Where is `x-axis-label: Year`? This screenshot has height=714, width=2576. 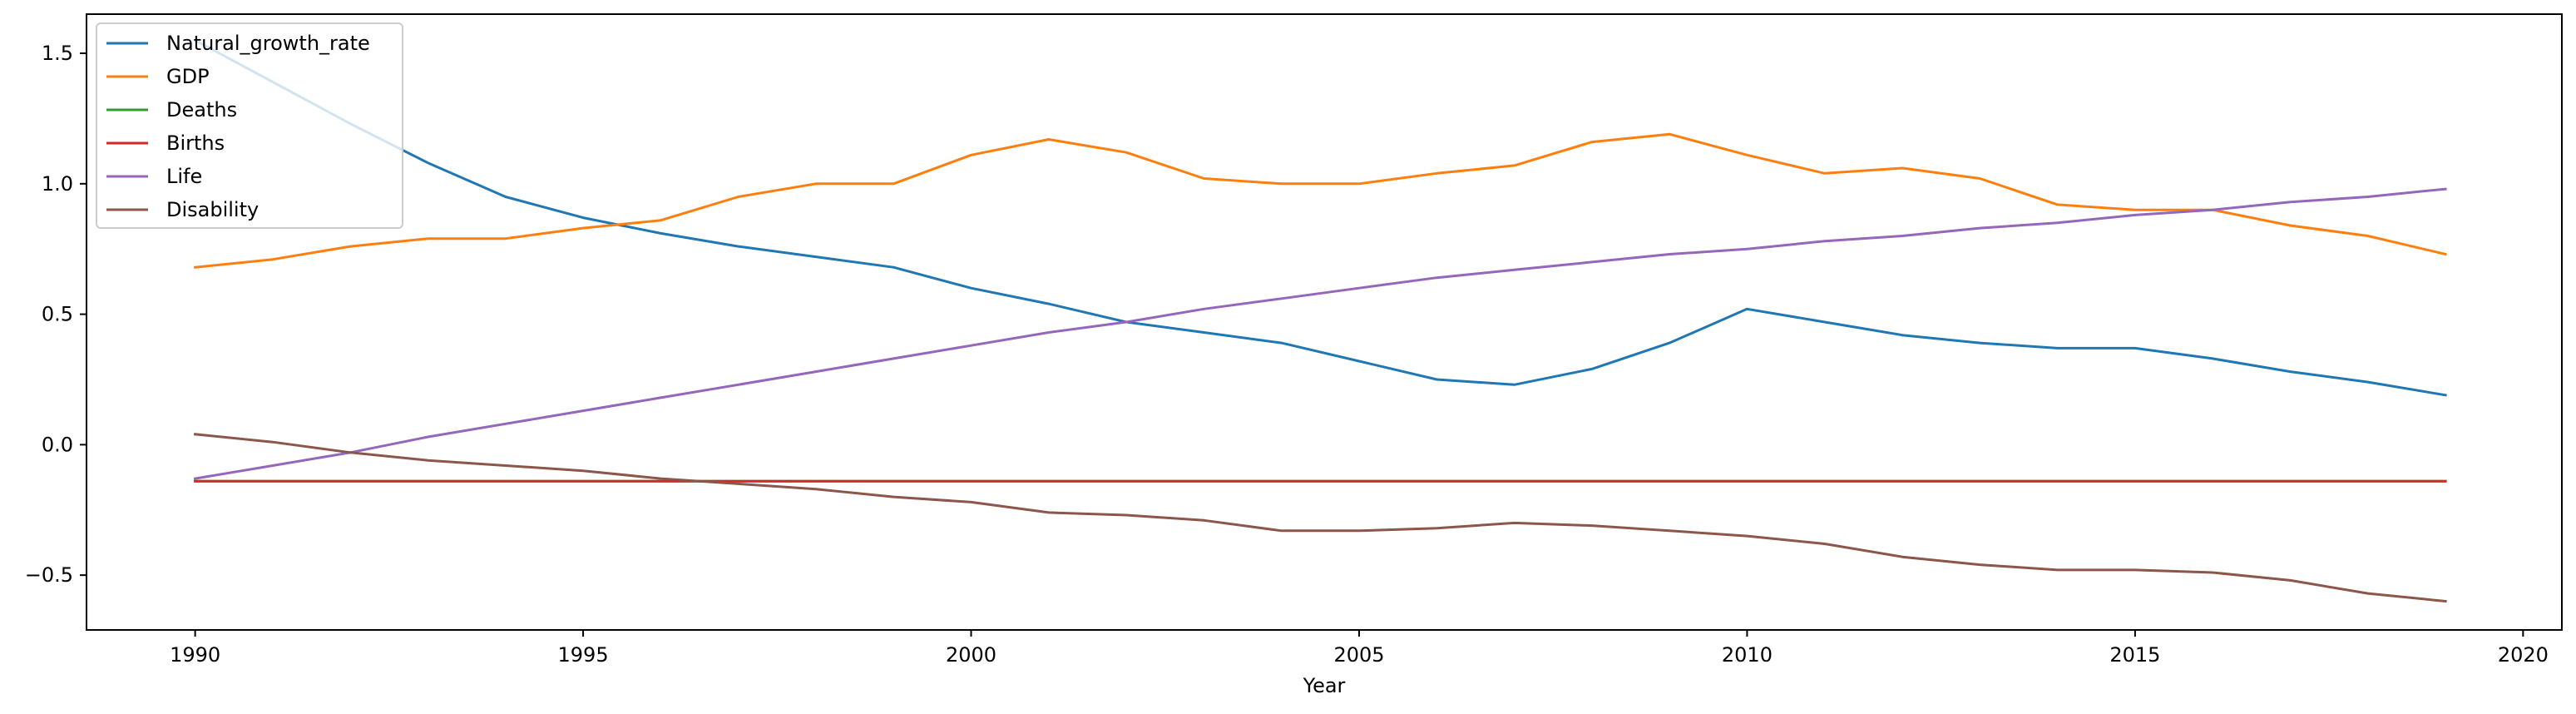 x-axis-label: Year is located at coordinates (1324, 685).